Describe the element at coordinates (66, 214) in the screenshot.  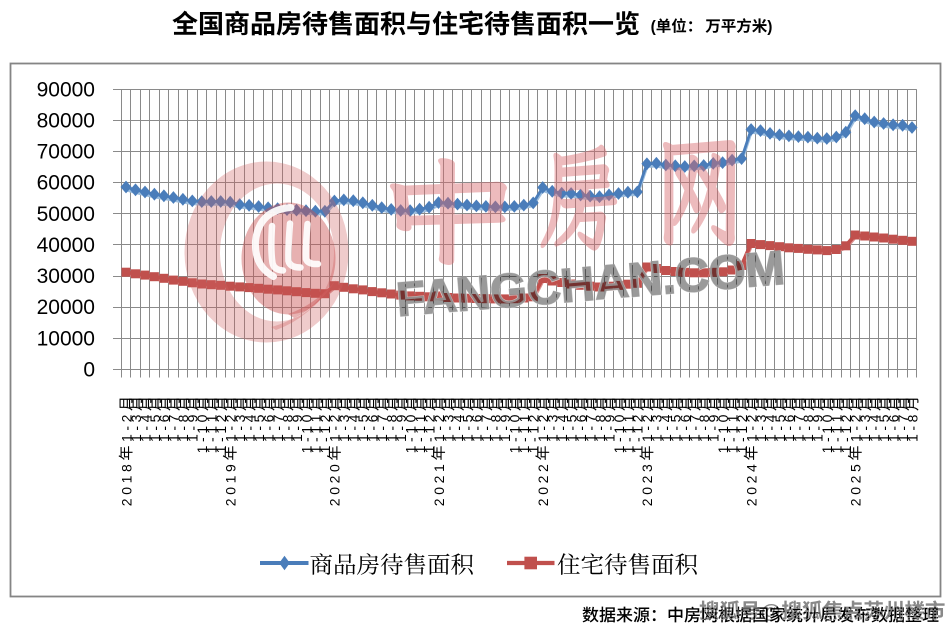
I see `svg-text: 50000` at that location.